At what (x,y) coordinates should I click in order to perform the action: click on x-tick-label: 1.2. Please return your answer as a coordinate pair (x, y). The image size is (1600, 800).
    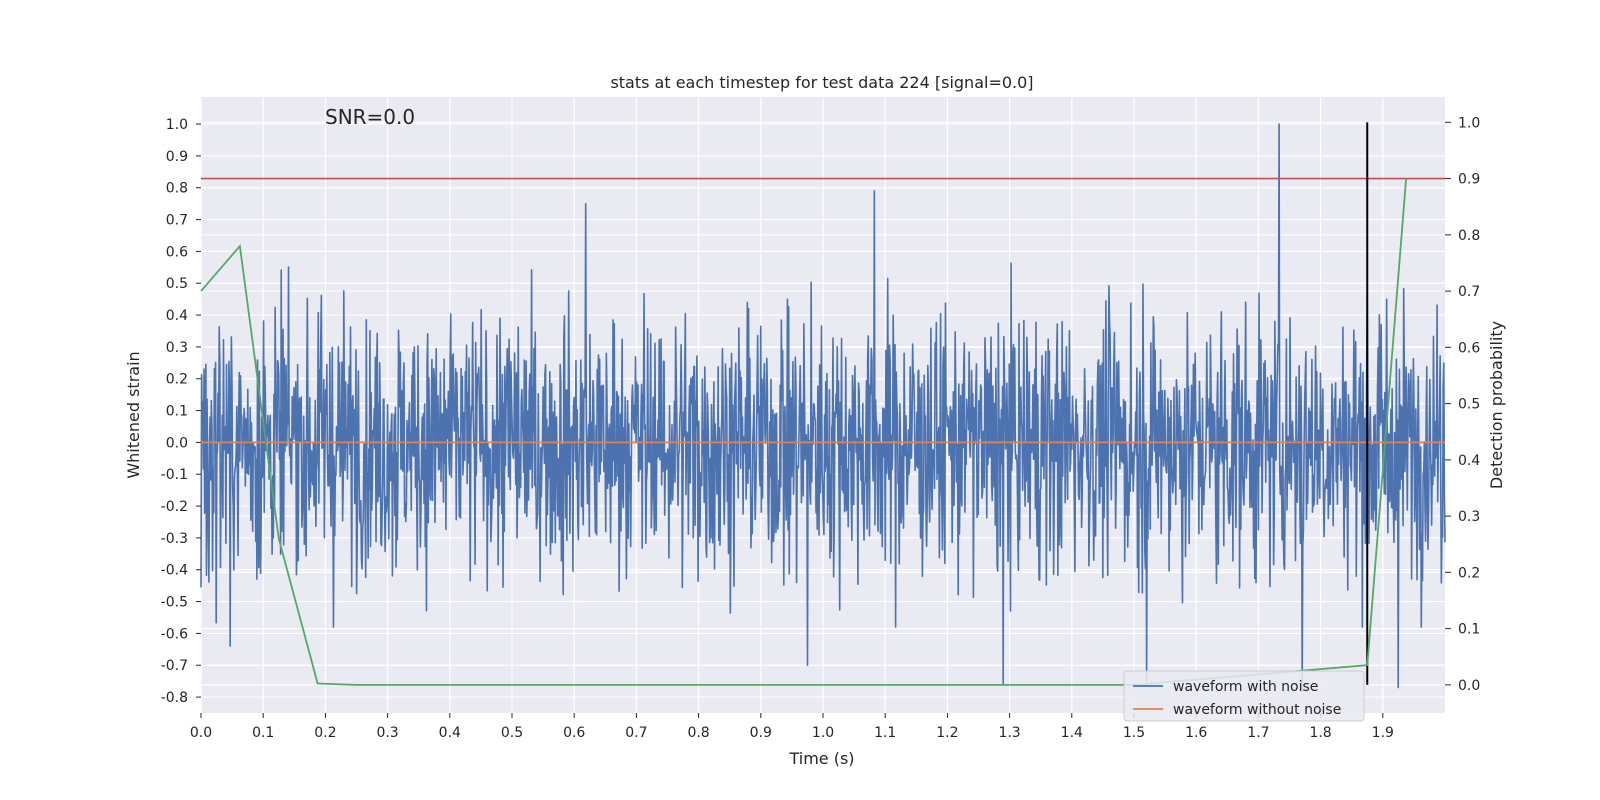
    Looking at the image, I should click on (947, 733).